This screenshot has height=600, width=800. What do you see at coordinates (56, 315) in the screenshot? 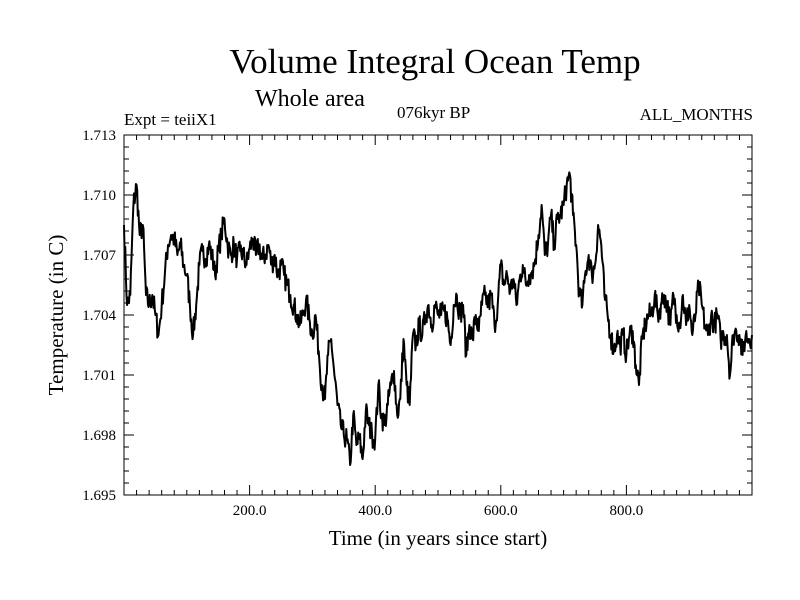
I see `y-axis-label: Temperature (in C)` at bounding box center [56, 315].